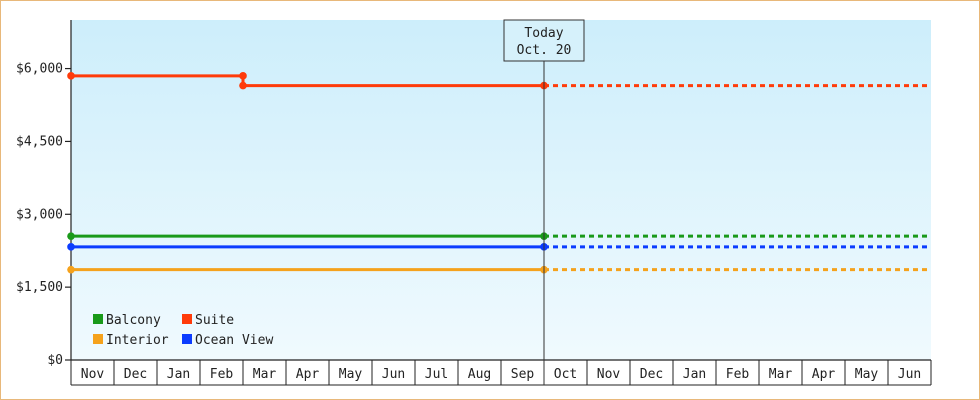  I want to click on today-box, so click(544, 40).